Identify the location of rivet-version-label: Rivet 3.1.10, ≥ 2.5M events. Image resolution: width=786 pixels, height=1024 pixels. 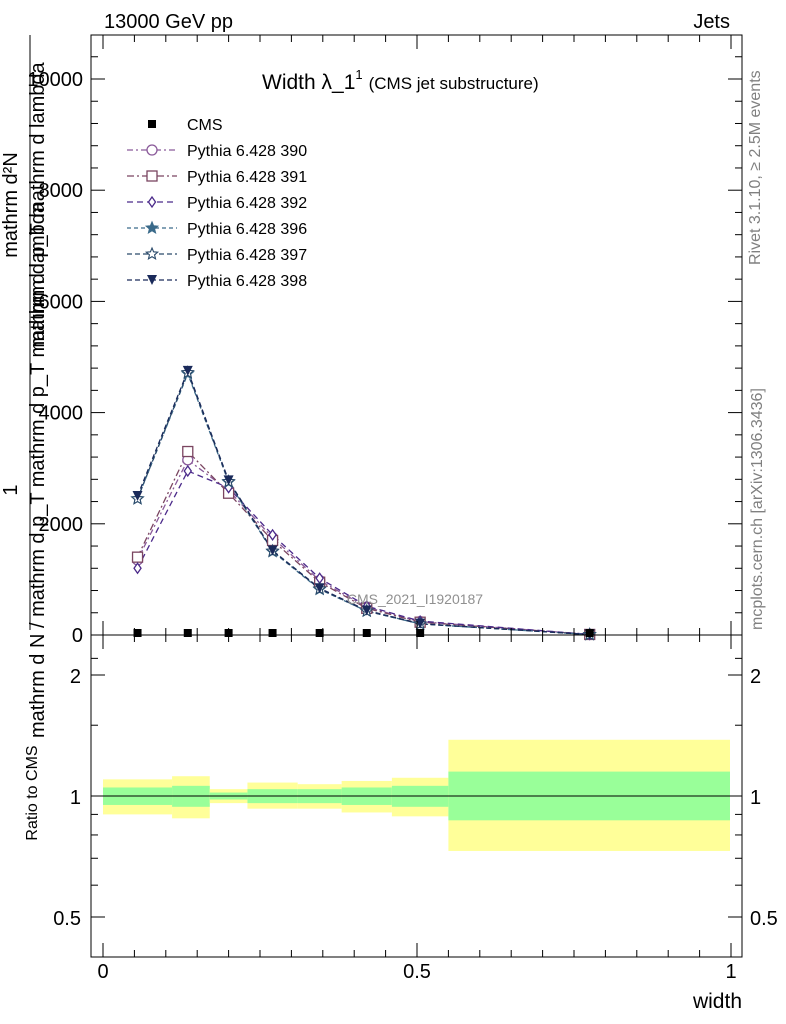
(755, 167).